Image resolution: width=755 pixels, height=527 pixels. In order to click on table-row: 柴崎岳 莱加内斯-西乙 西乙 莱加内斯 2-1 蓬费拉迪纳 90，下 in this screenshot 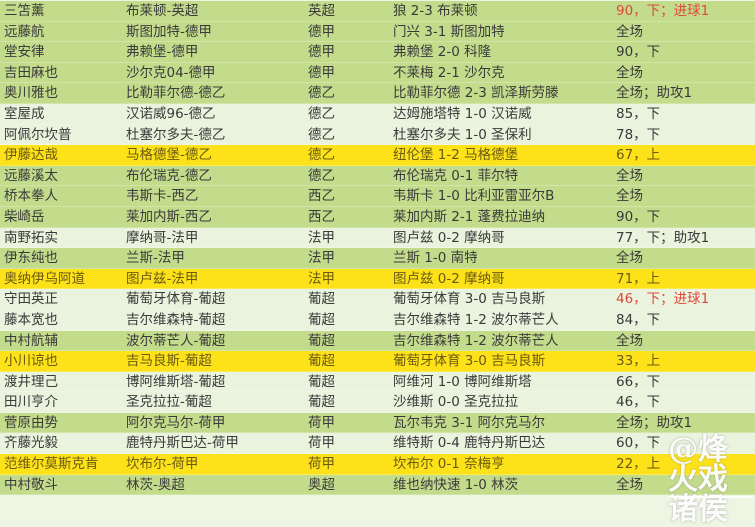, I will do `click(377, 217)`.